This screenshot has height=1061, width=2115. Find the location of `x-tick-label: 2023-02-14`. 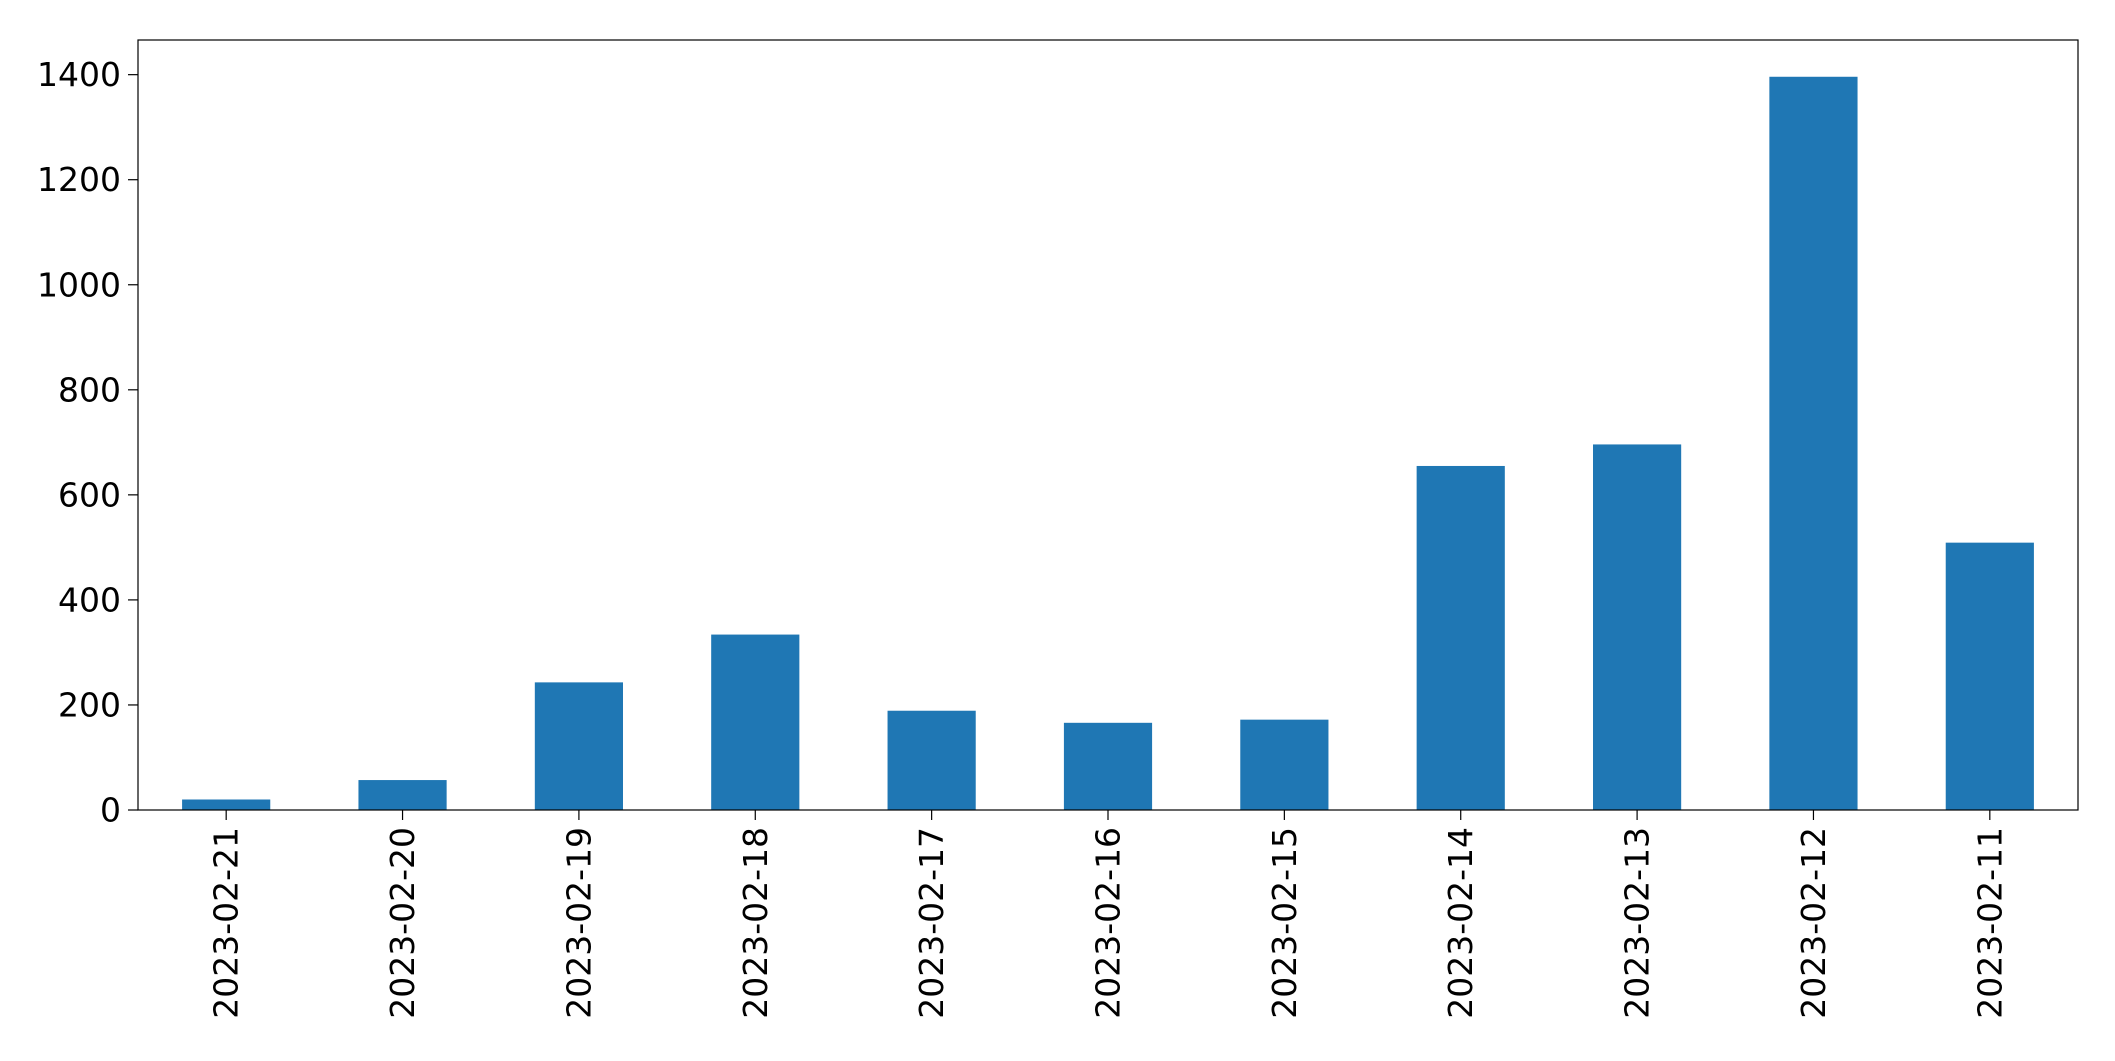

x-tick-label: 2023-02-14 is located at coordinates (1460, 923).